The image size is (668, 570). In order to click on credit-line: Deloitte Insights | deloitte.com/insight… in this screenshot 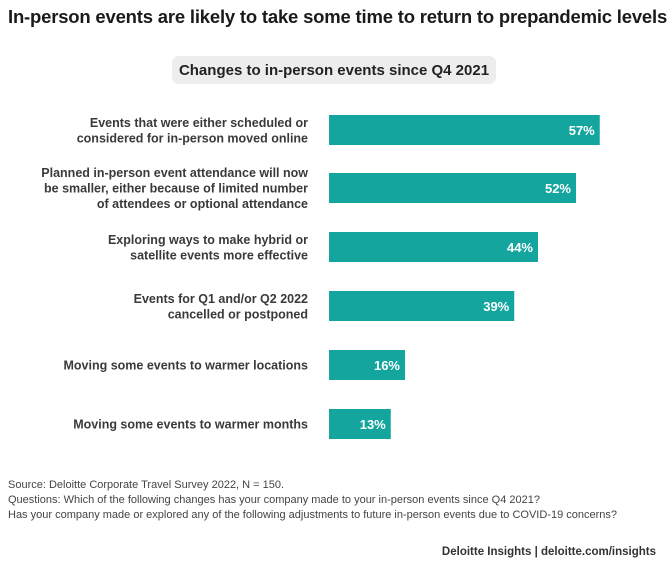, I will do `click(548, 552)`.